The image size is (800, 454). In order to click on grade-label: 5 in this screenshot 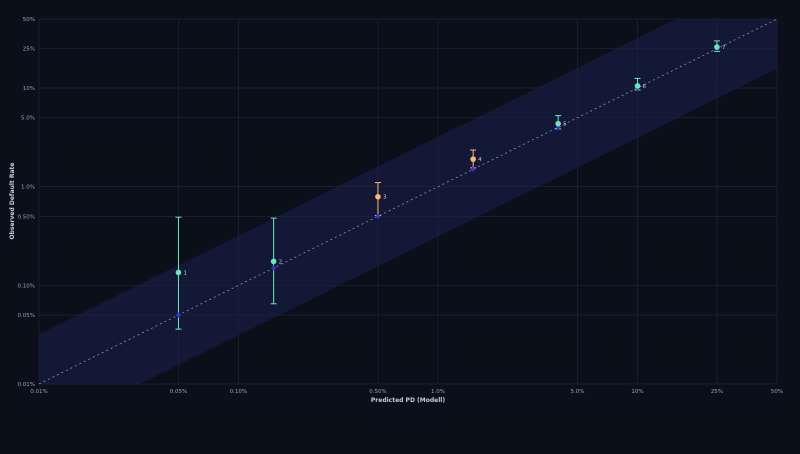, I will do `click(565, 125)`.